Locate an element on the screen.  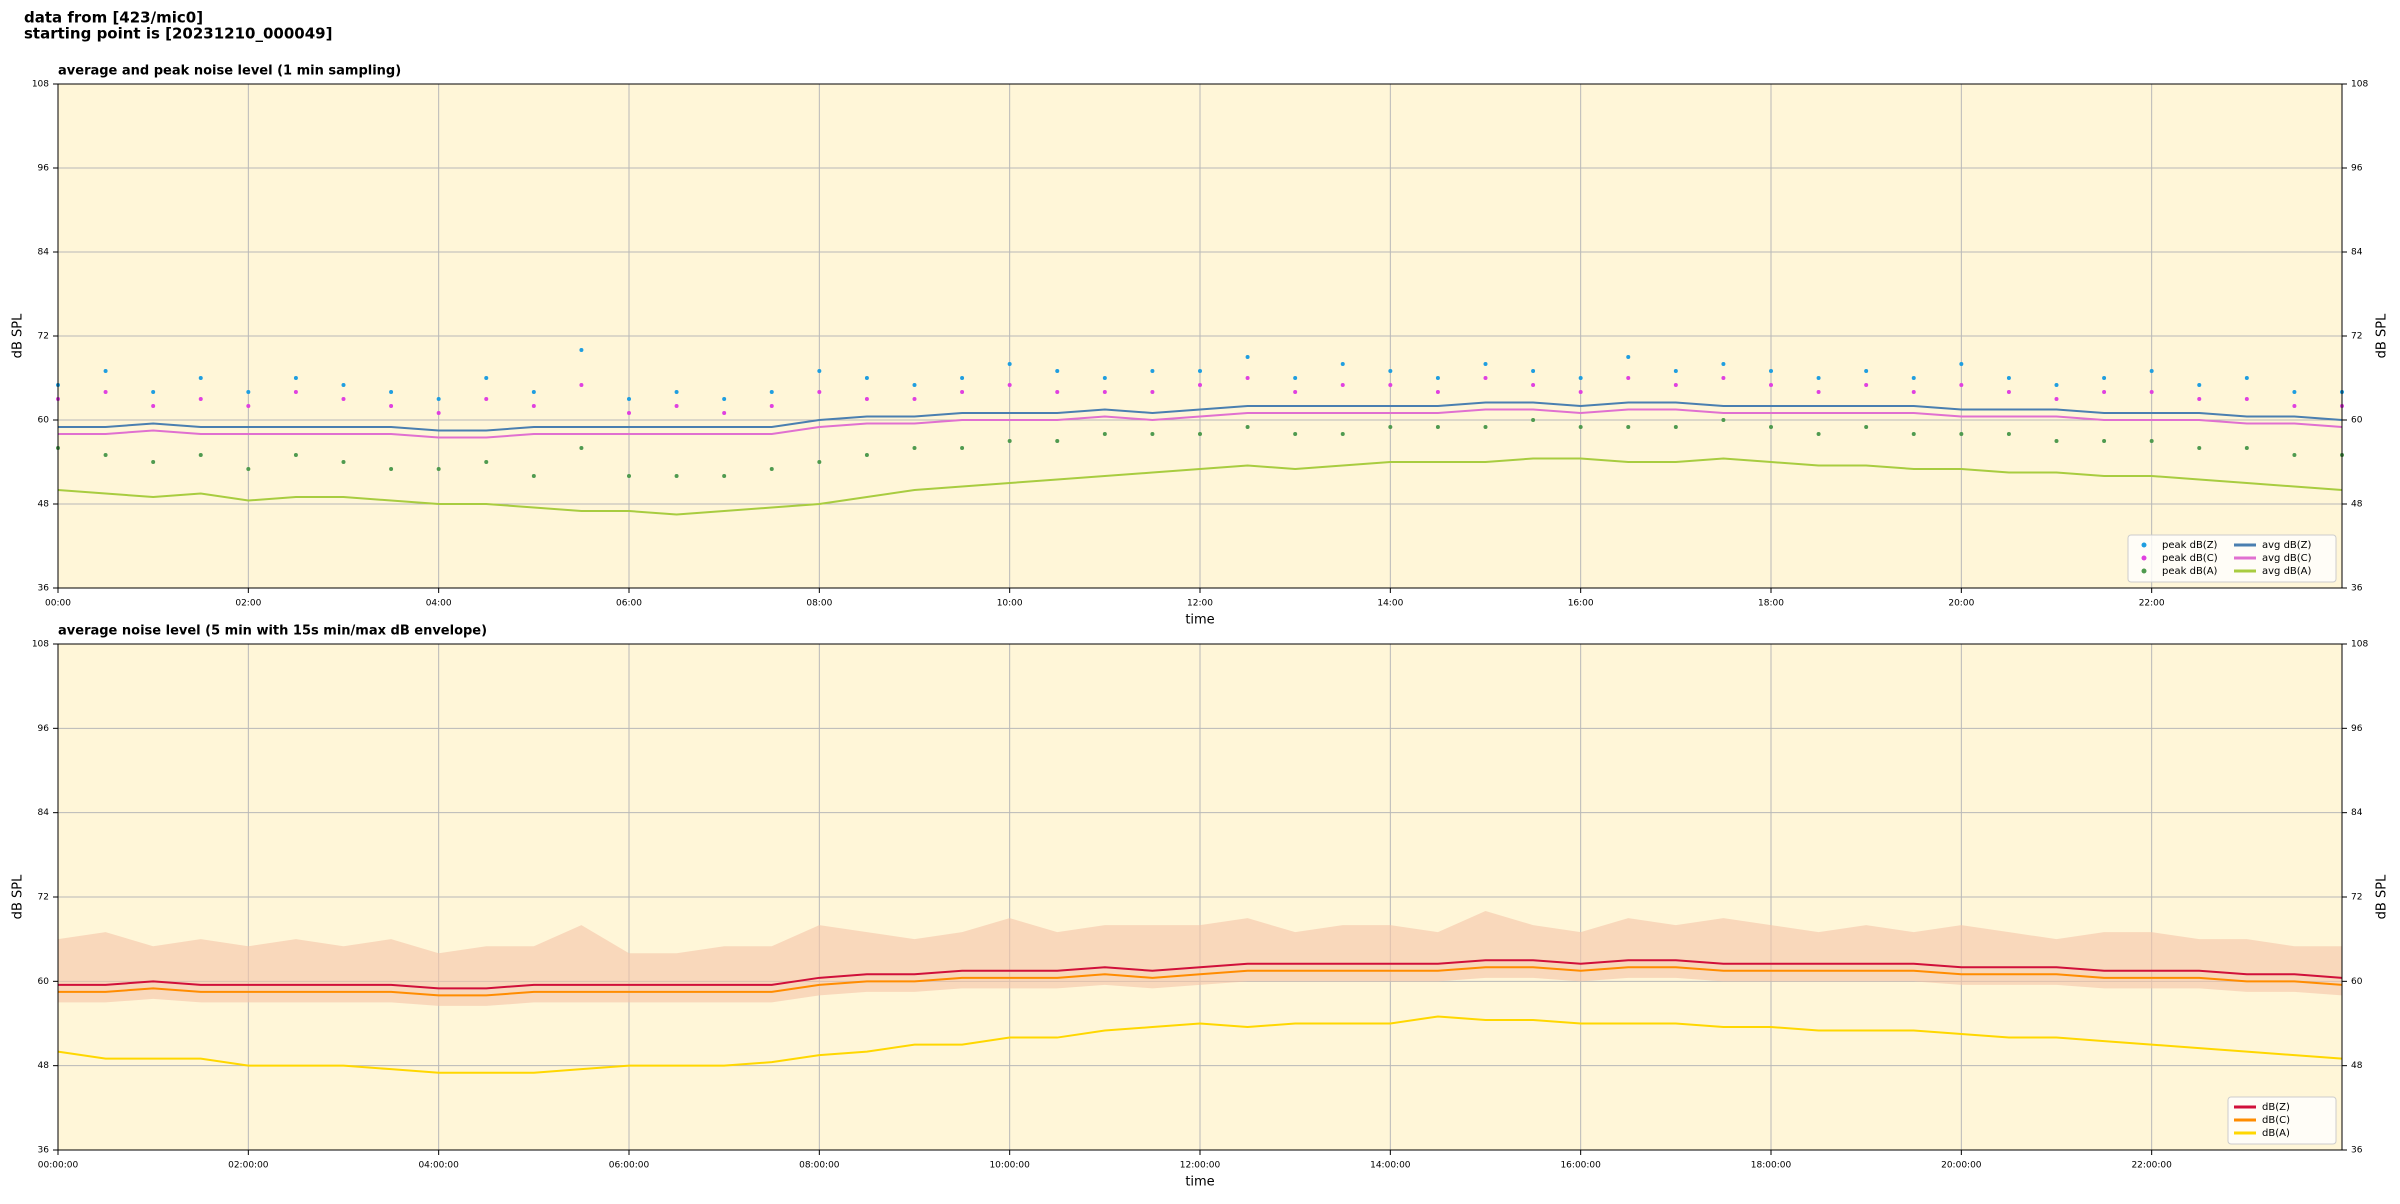
legend-label: avg dB(A) is located at coordinates (2287, 571).